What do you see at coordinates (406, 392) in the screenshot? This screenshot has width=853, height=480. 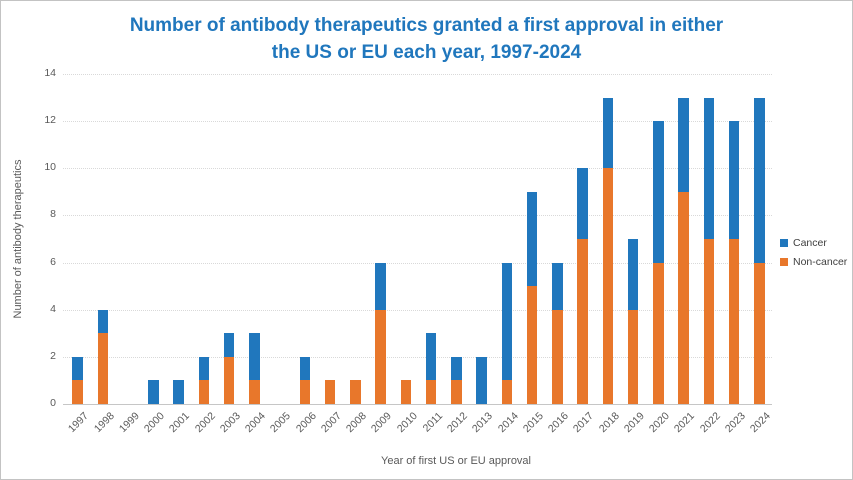 I see `bar-2010-non-cancer` at bounding box center [406, 392].